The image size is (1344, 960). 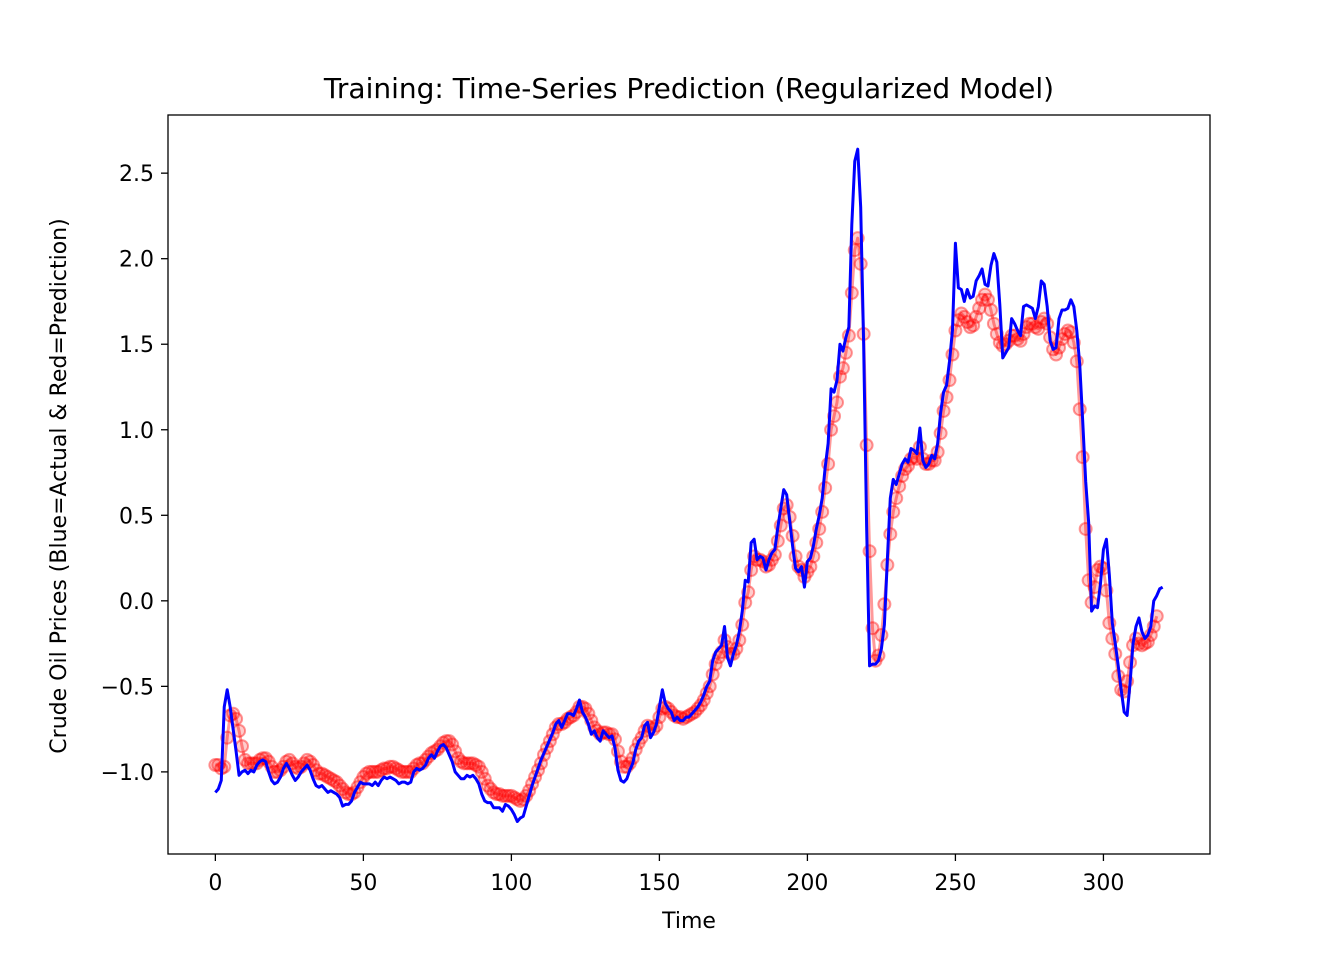 What do you see at coordinates (136, 260) in the screenshot?
I see `y-tick-label: 2.0` at bounding box center [136, 260].